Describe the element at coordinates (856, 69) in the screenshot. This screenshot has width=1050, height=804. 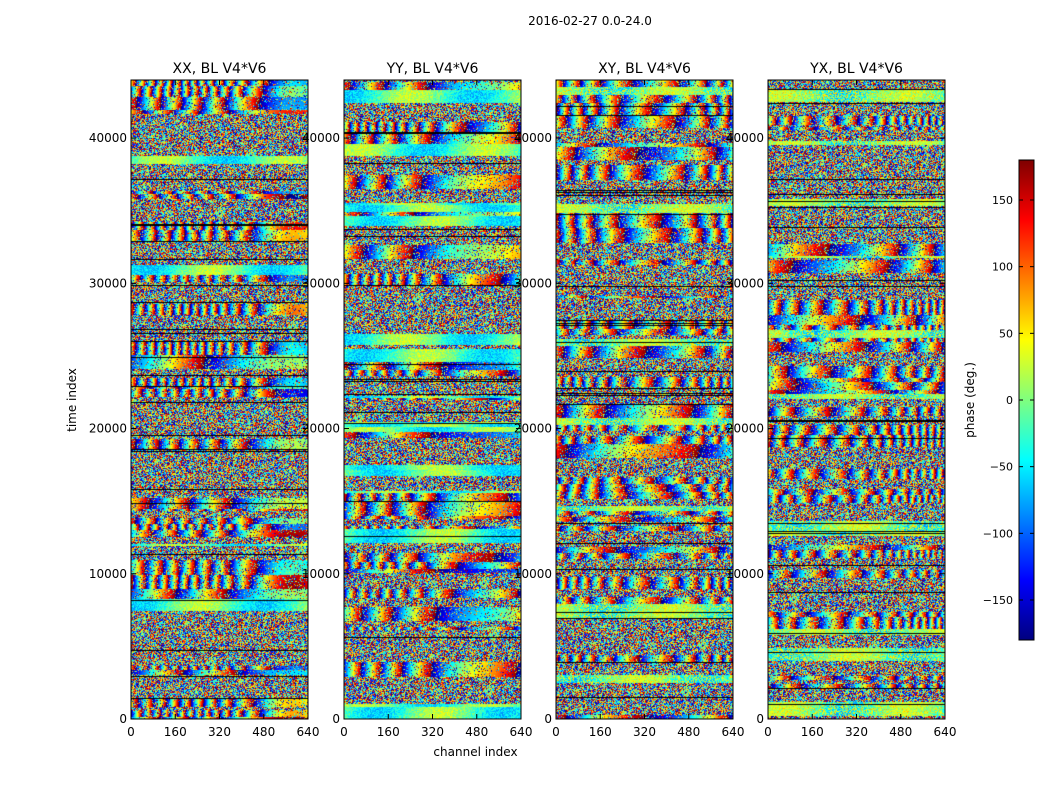
I see `panel-title: YX, BL V4*V6` at that location.